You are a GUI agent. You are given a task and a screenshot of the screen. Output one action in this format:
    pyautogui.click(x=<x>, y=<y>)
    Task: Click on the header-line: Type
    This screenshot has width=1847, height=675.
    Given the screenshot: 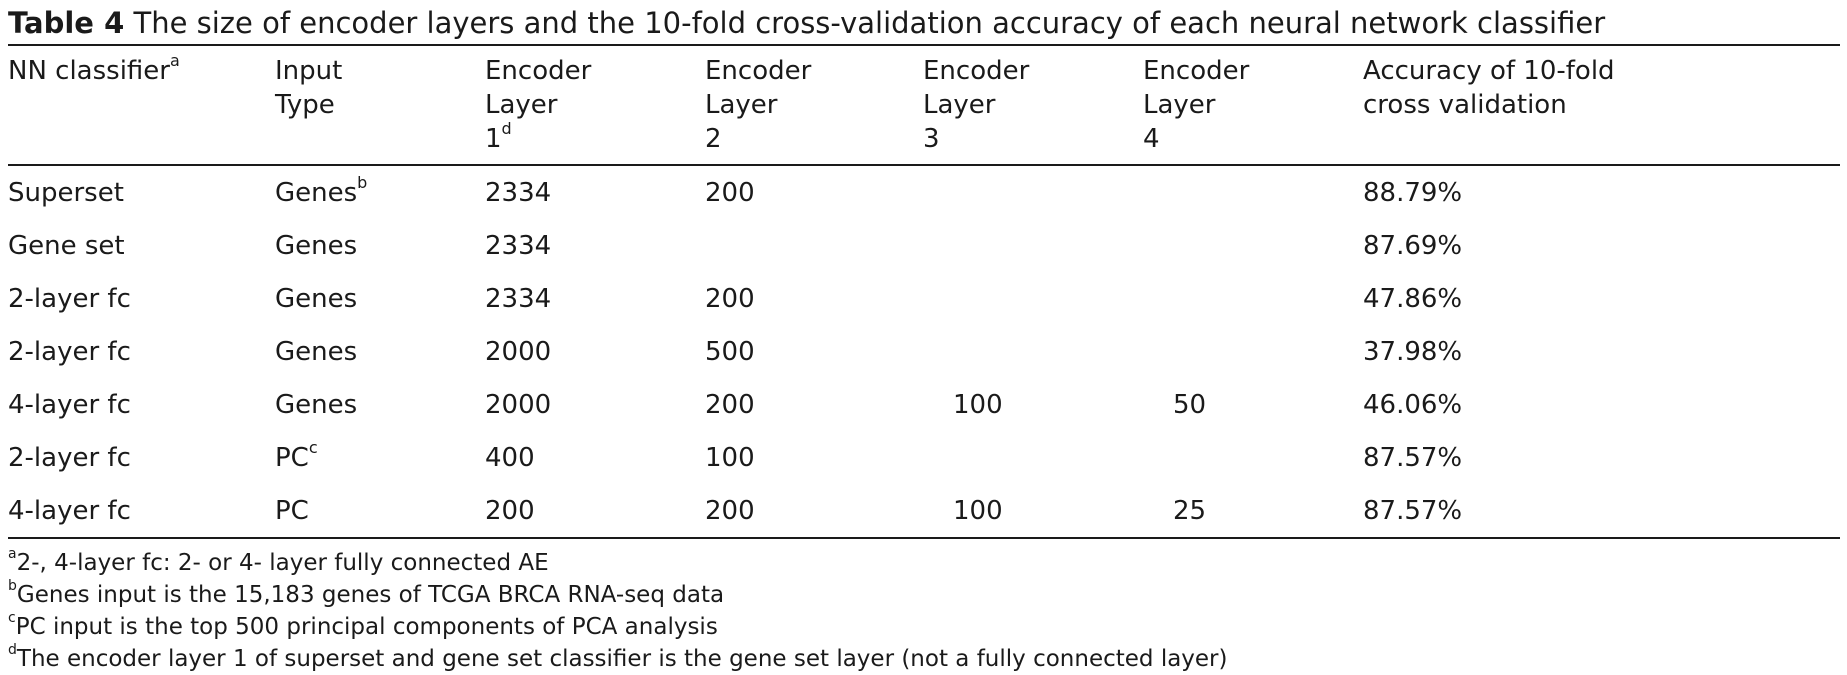 What is the action you would take?
    pyautogui.click(x=305, y=105)
    